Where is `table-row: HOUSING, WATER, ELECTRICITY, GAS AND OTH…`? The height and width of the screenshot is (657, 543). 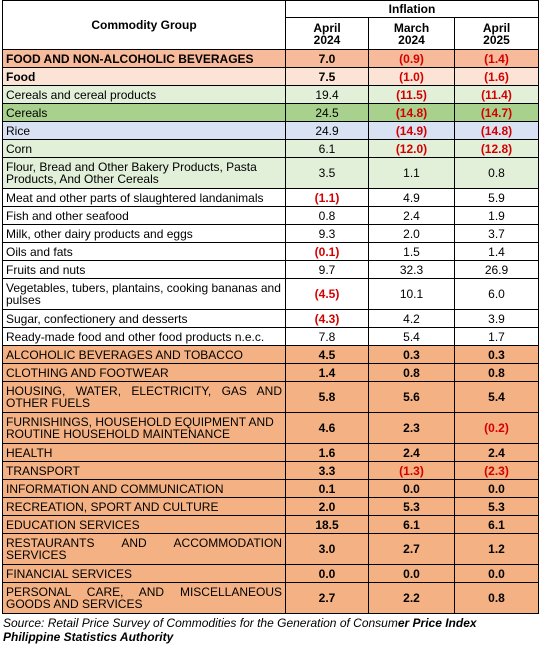
table-row: HOUSING, WATER, ELECTRICITY, GAS AND OTH… is located at coordinates (270, 397).